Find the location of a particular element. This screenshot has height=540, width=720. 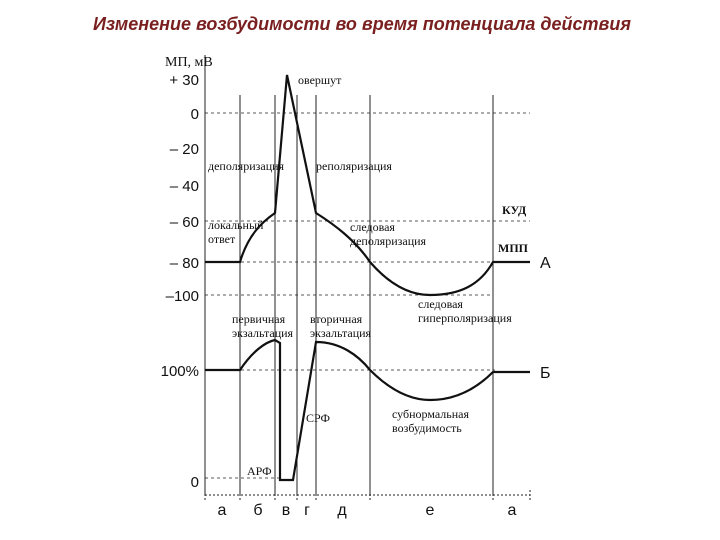

phase-label: в is located at coordinates (286, 510).